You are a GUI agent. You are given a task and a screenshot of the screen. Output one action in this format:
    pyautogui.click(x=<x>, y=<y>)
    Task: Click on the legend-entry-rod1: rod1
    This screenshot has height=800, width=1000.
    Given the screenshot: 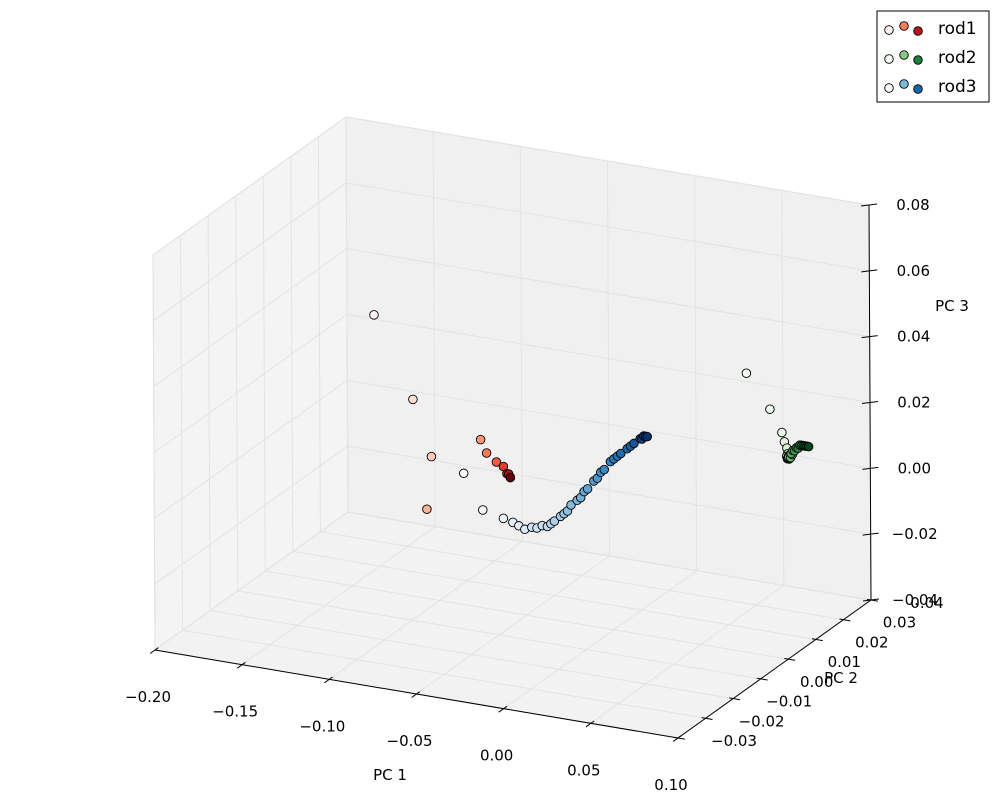 What is the action you would take?
    pyautogui.click(x=930, y=29)
    